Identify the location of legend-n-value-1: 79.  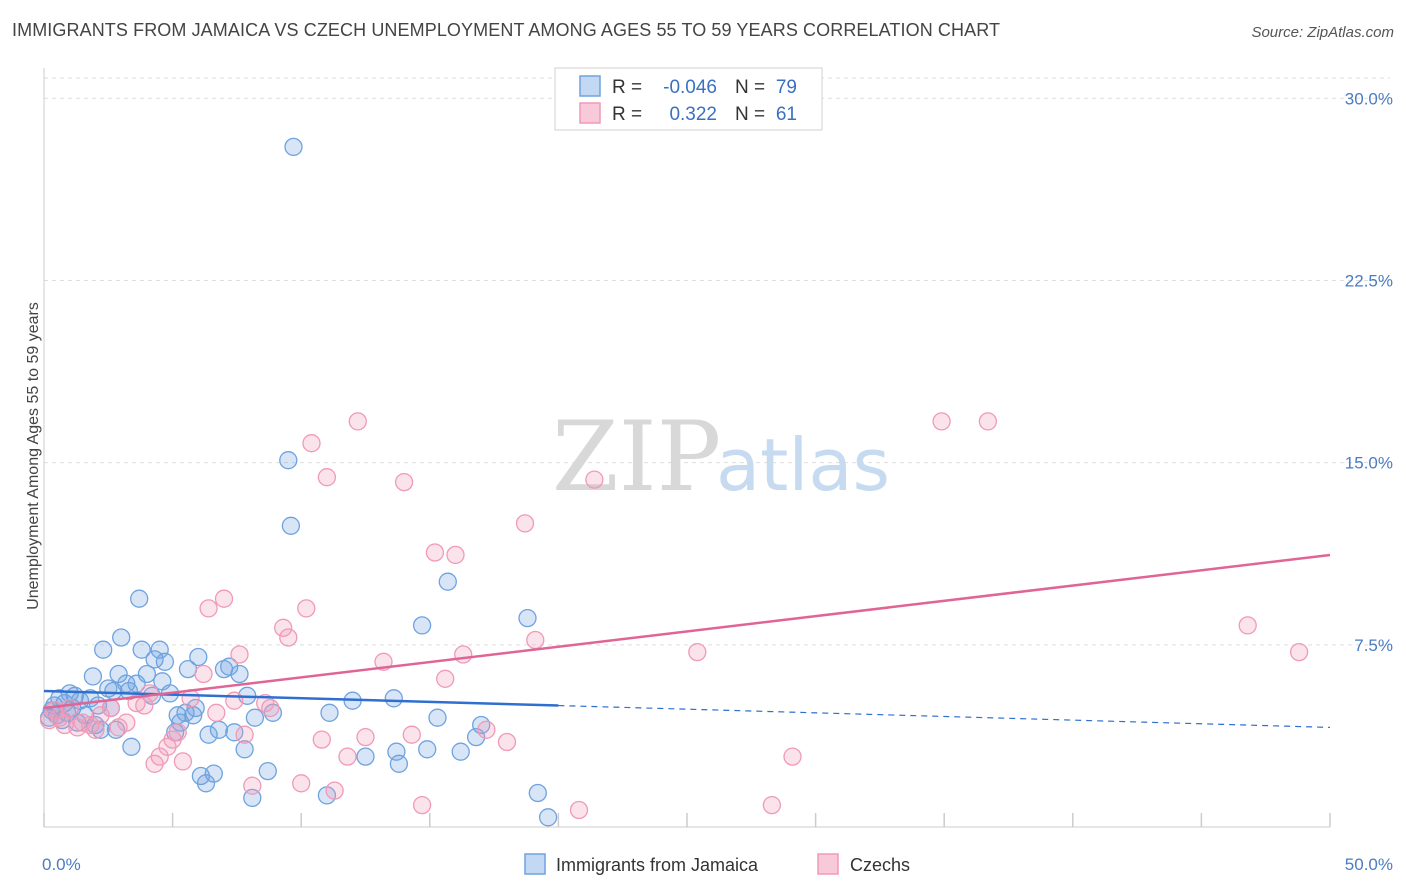
(786, 87).